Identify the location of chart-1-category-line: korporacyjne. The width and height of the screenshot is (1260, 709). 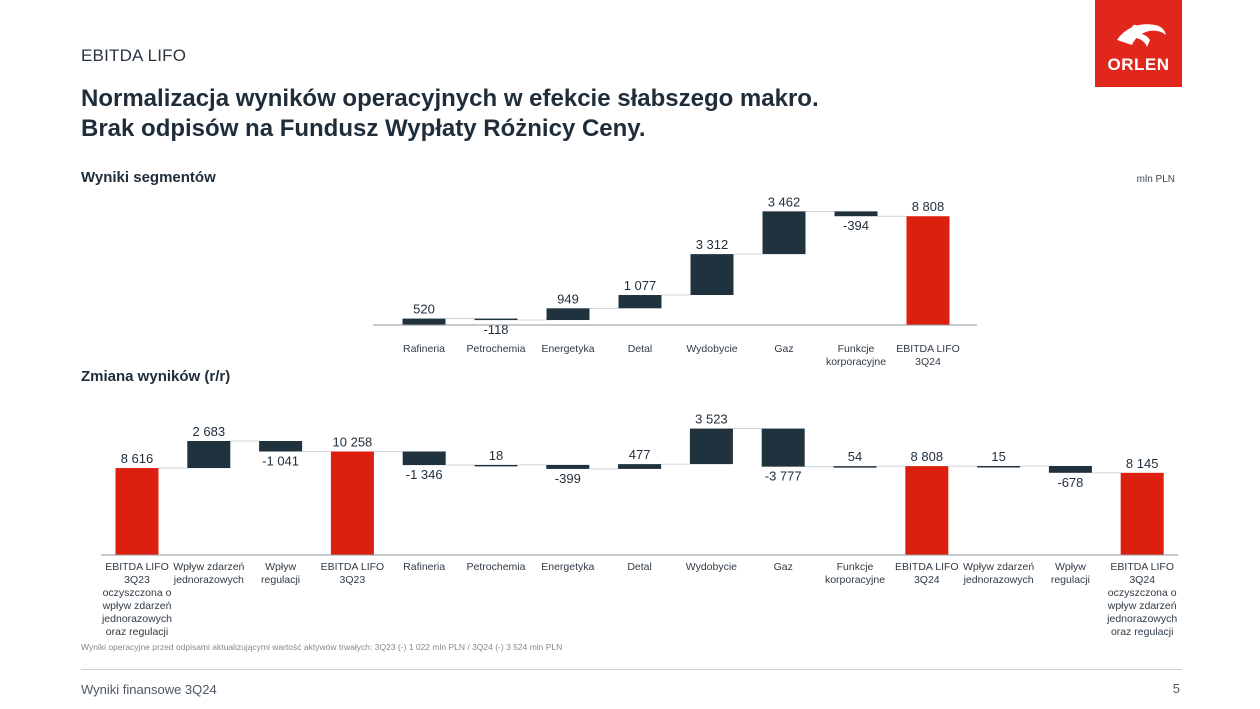
(856, 362).